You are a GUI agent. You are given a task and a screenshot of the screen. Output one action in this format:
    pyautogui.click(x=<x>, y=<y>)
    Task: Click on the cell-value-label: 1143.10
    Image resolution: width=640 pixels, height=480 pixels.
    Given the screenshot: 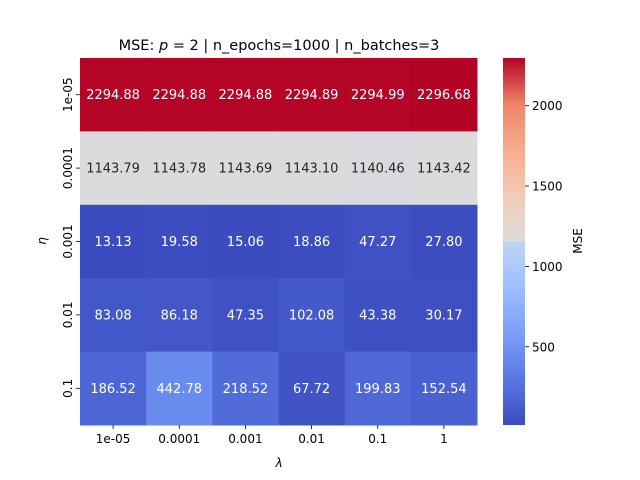 What is the action you would take?
    pyautogui.click(x=312, y=169)
    